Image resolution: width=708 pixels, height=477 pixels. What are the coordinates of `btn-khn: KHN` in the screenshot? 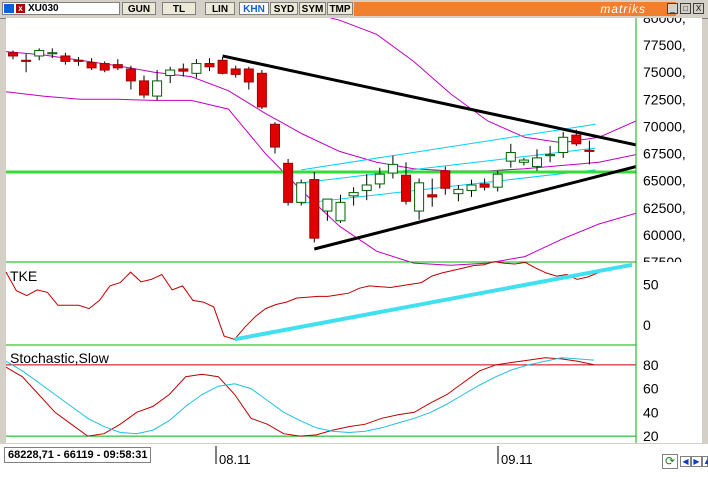 It's located at (254, 8).